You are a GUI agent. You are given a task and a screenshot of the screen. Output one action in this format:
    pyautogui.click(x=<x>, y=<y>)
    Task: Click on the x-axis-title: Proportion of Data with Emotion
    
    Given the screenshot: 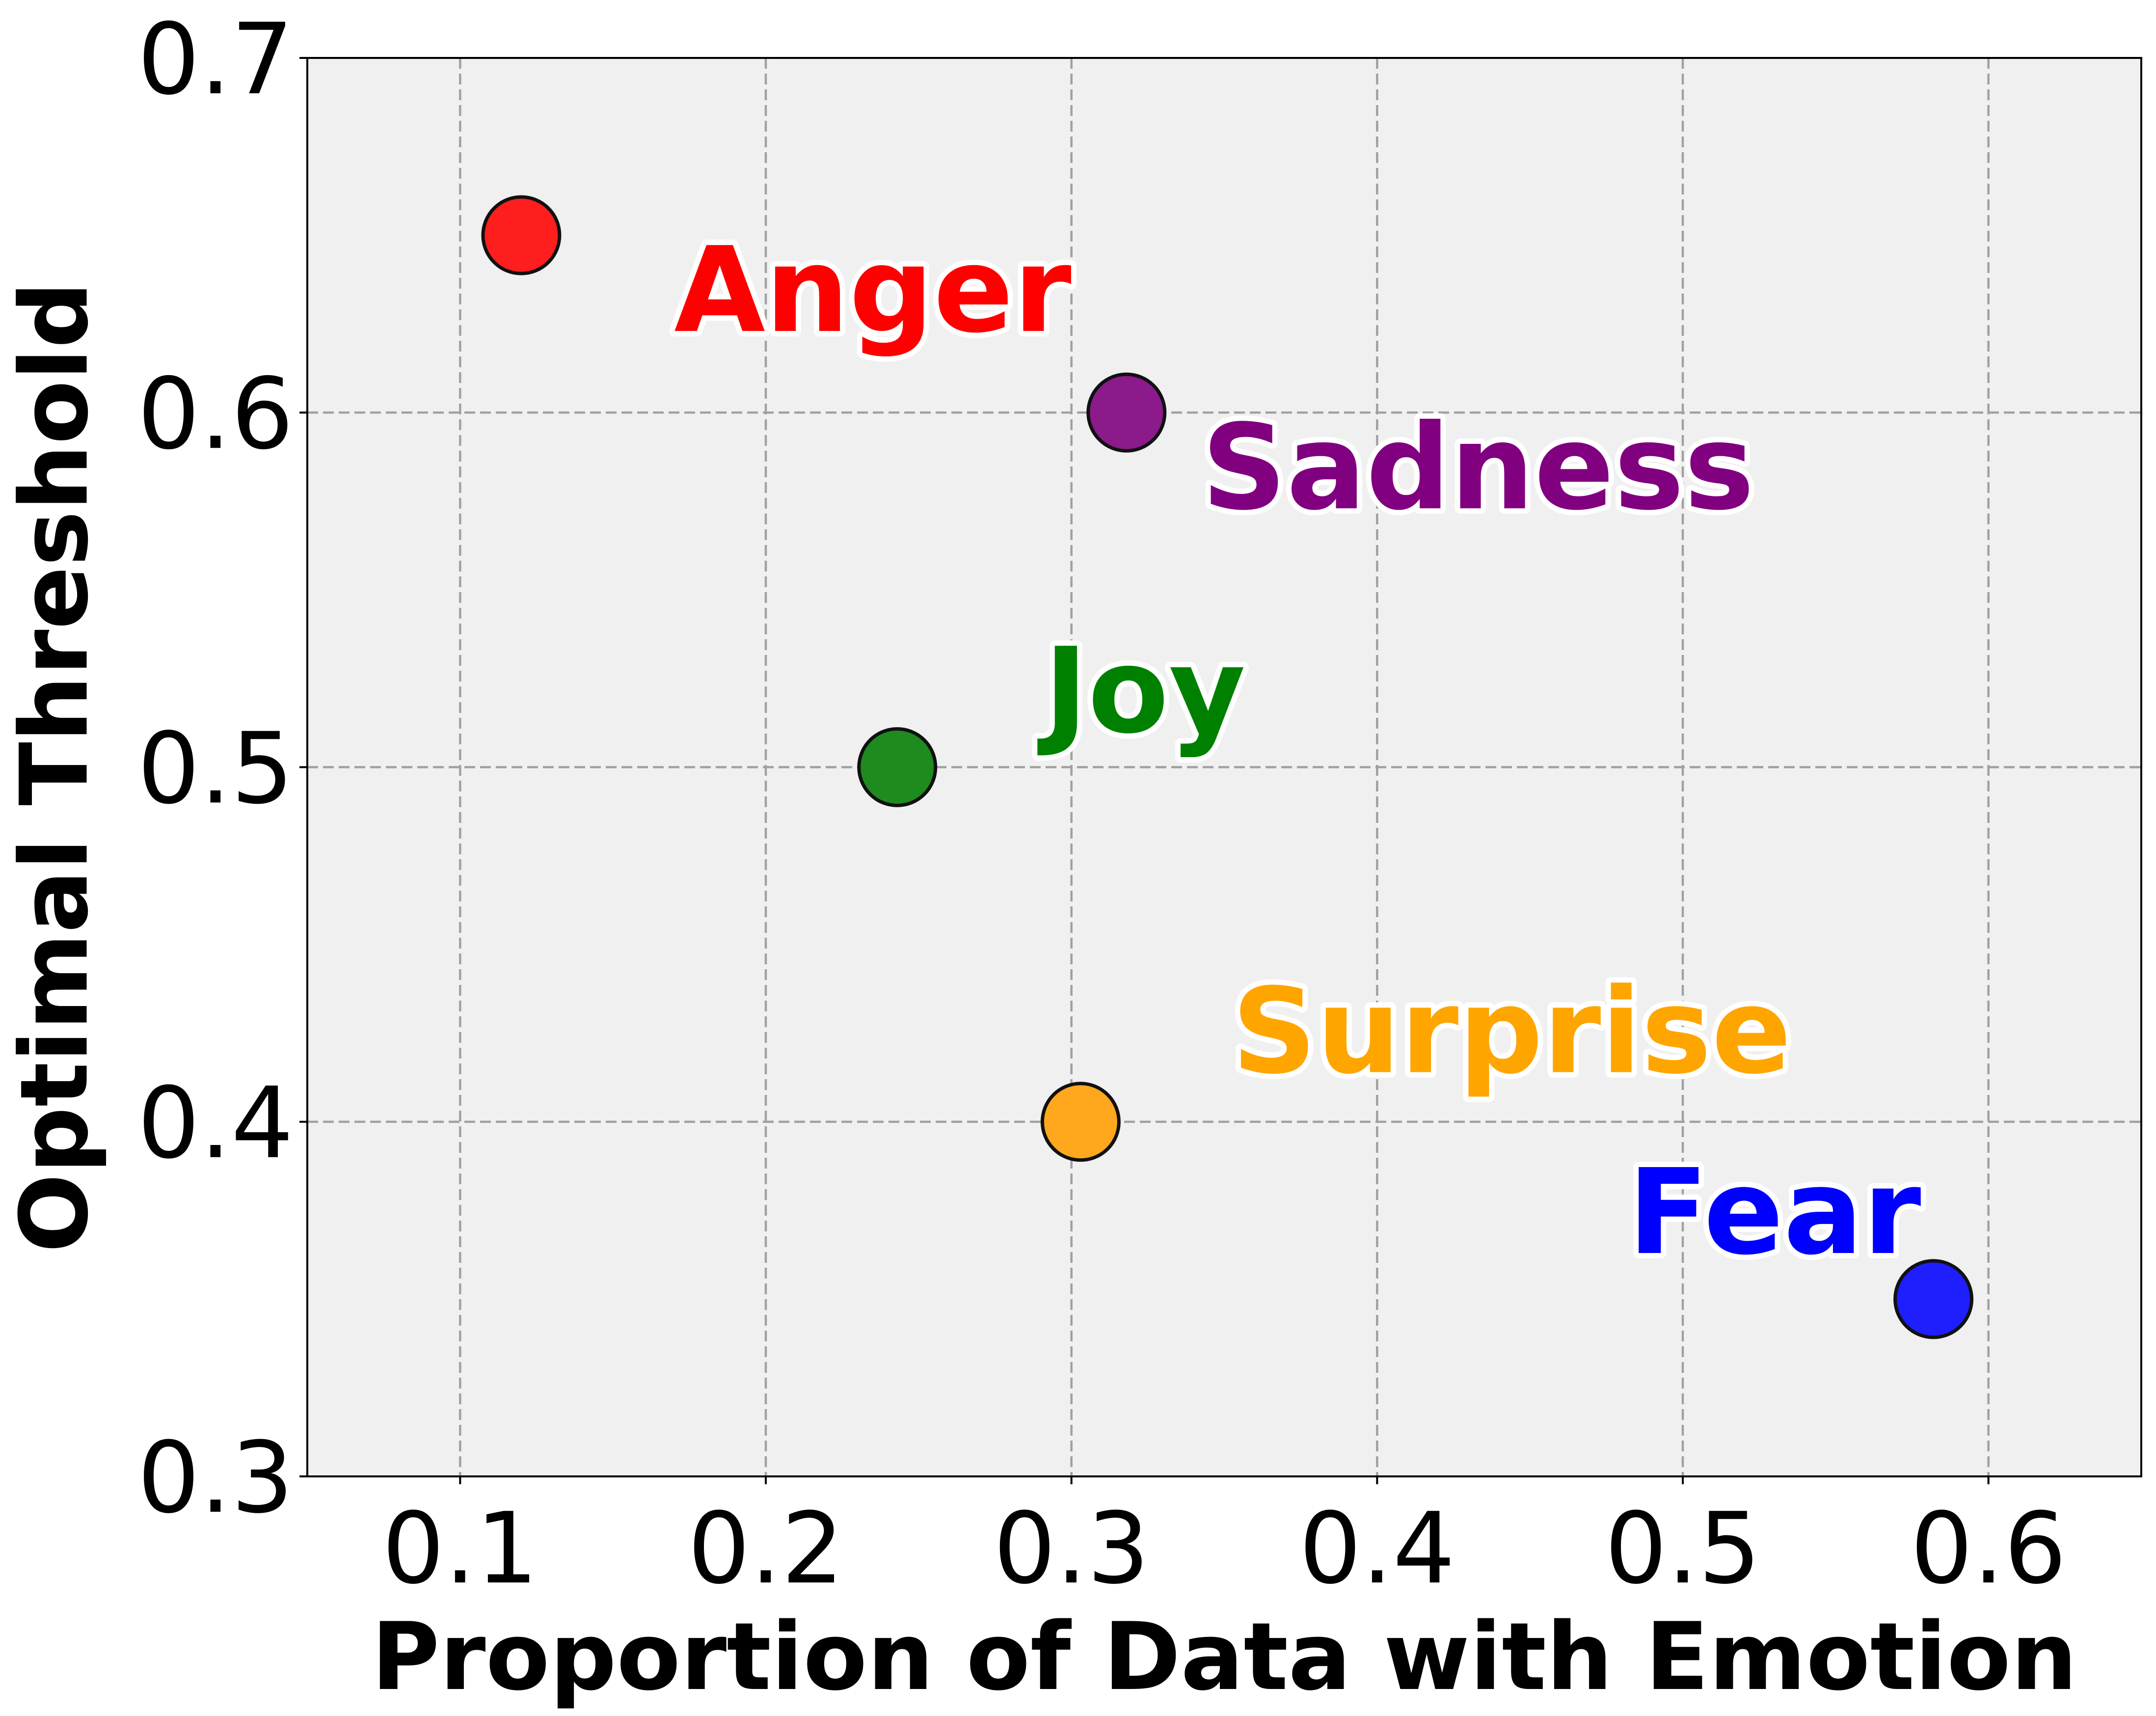 What is the action you would take?
    pyautogui.click(x=1224, y=1657)
    